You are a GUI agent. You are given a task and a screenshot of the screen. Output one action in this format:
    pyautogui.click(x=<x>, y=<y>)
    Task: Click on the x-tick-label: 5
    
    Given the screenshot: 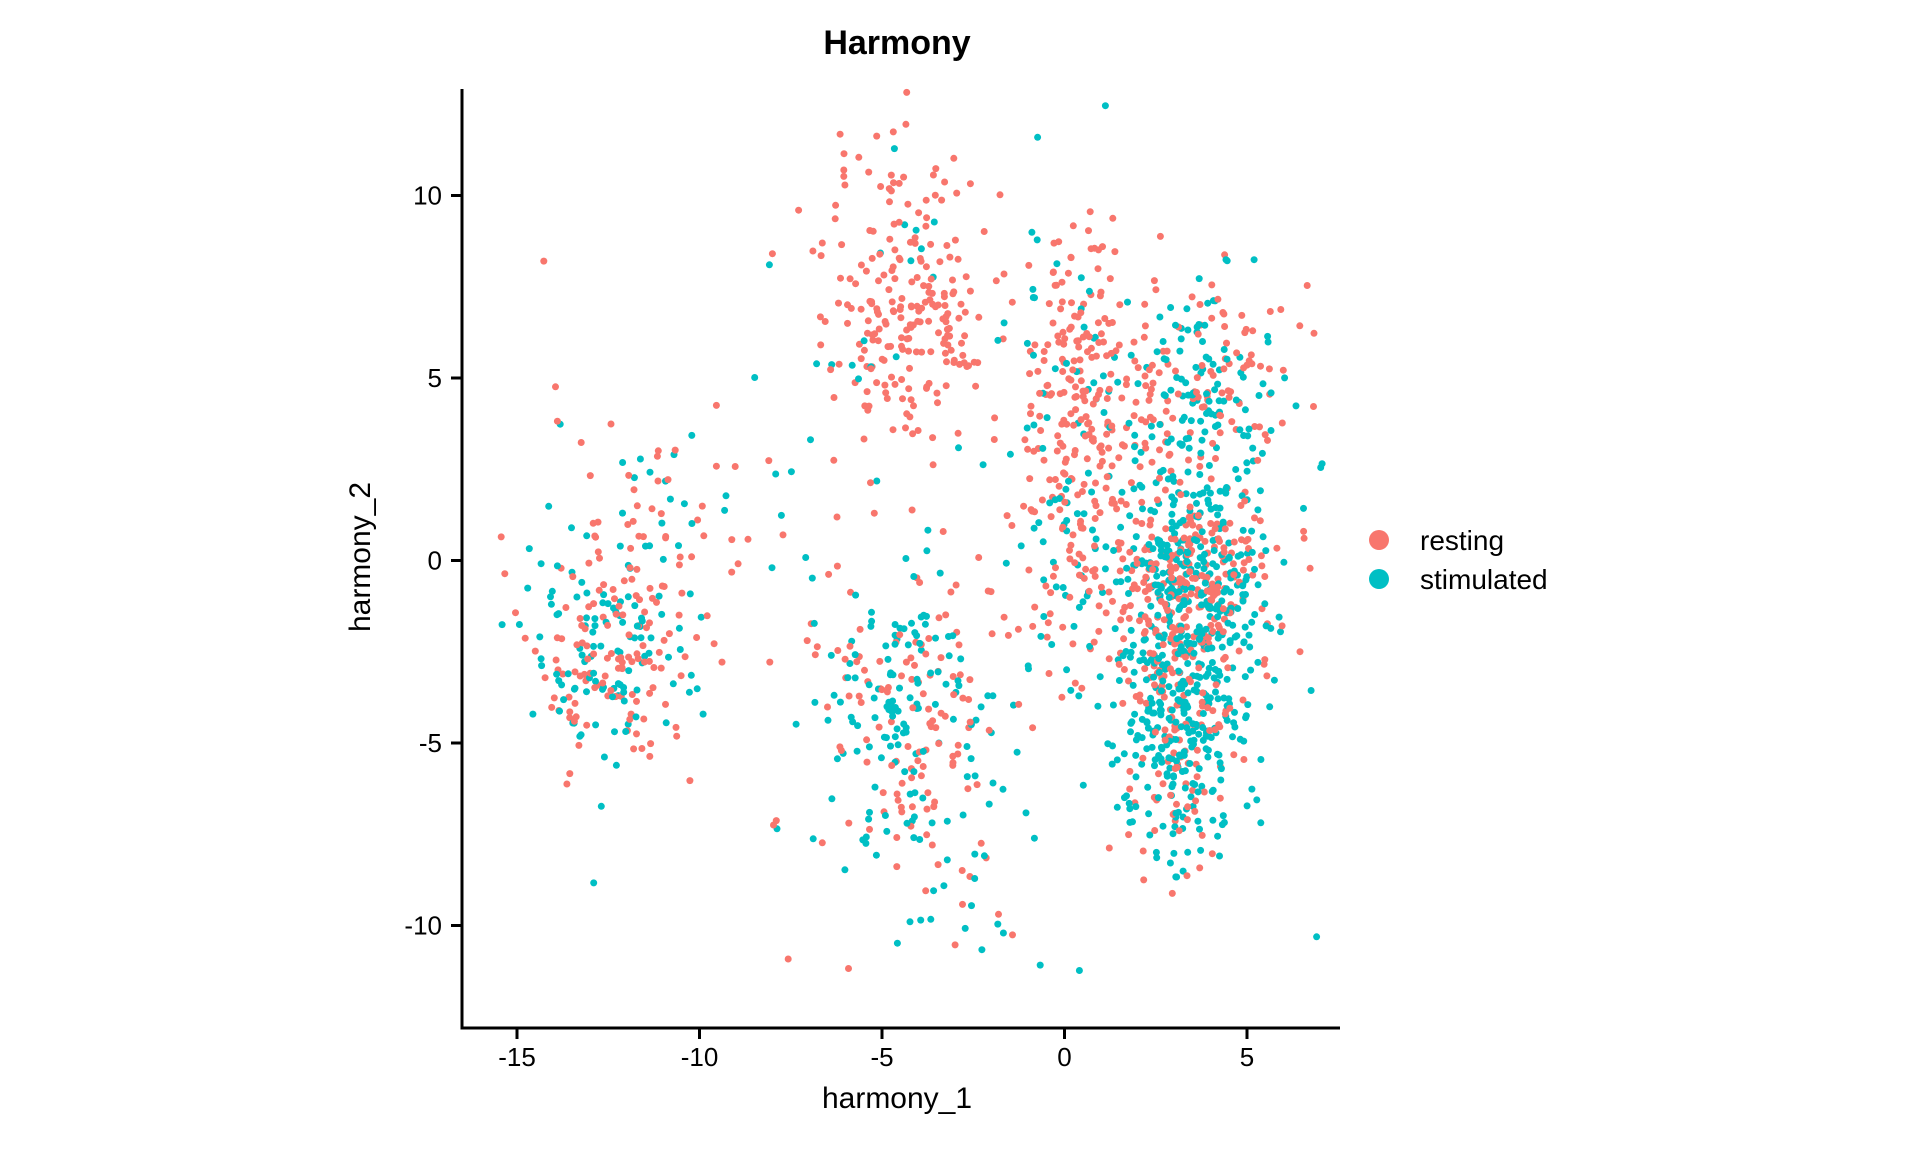 What is the action you would take?
    pyautogui.click(x=1247, y=1057)
    